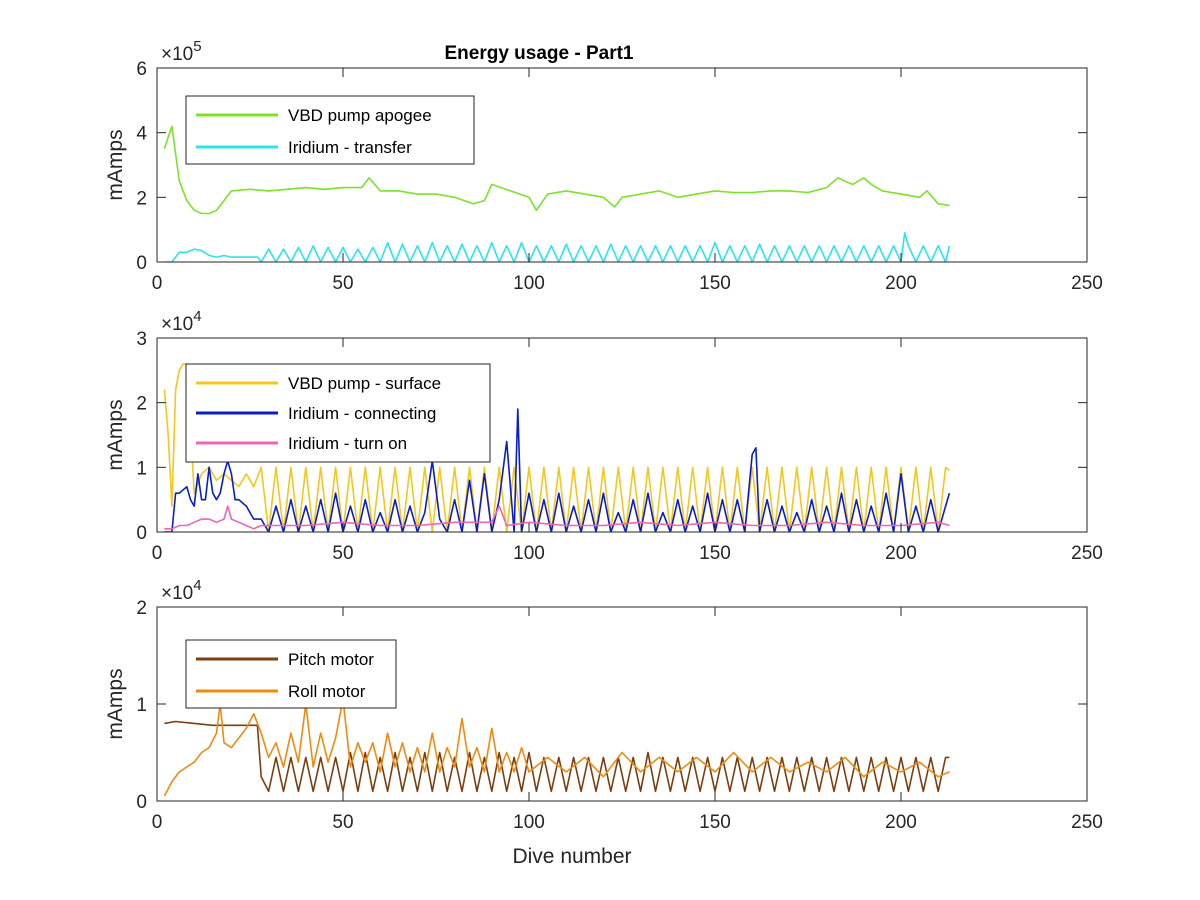  I want to click on legend-entry-1: VBD pump - surface, so click(364, 383).